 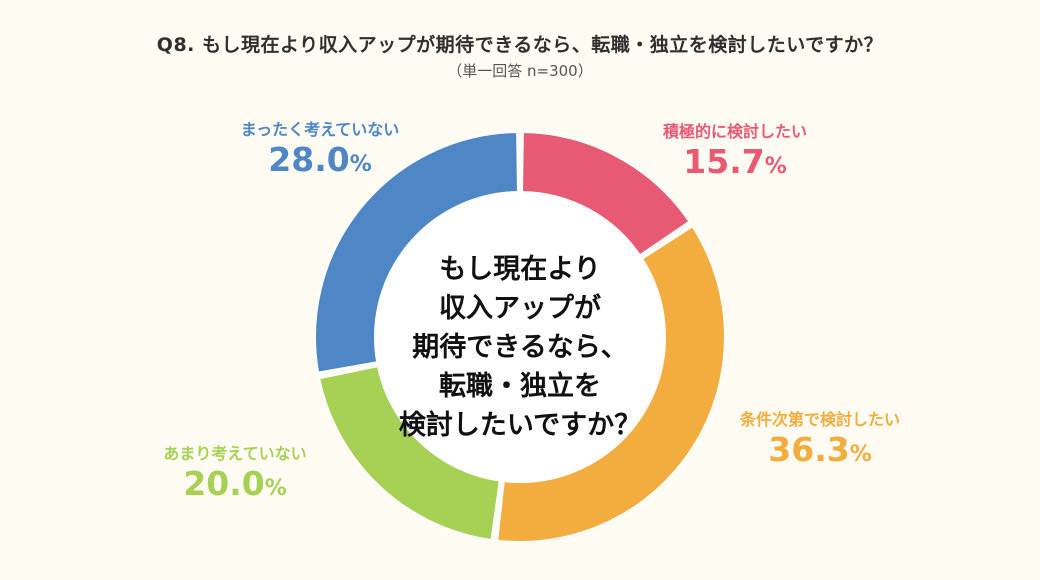 What do you see at coordinates (320, 159) in the screenshot?
I see `slice-value: 28.0%` at bounding box center [320, 159].